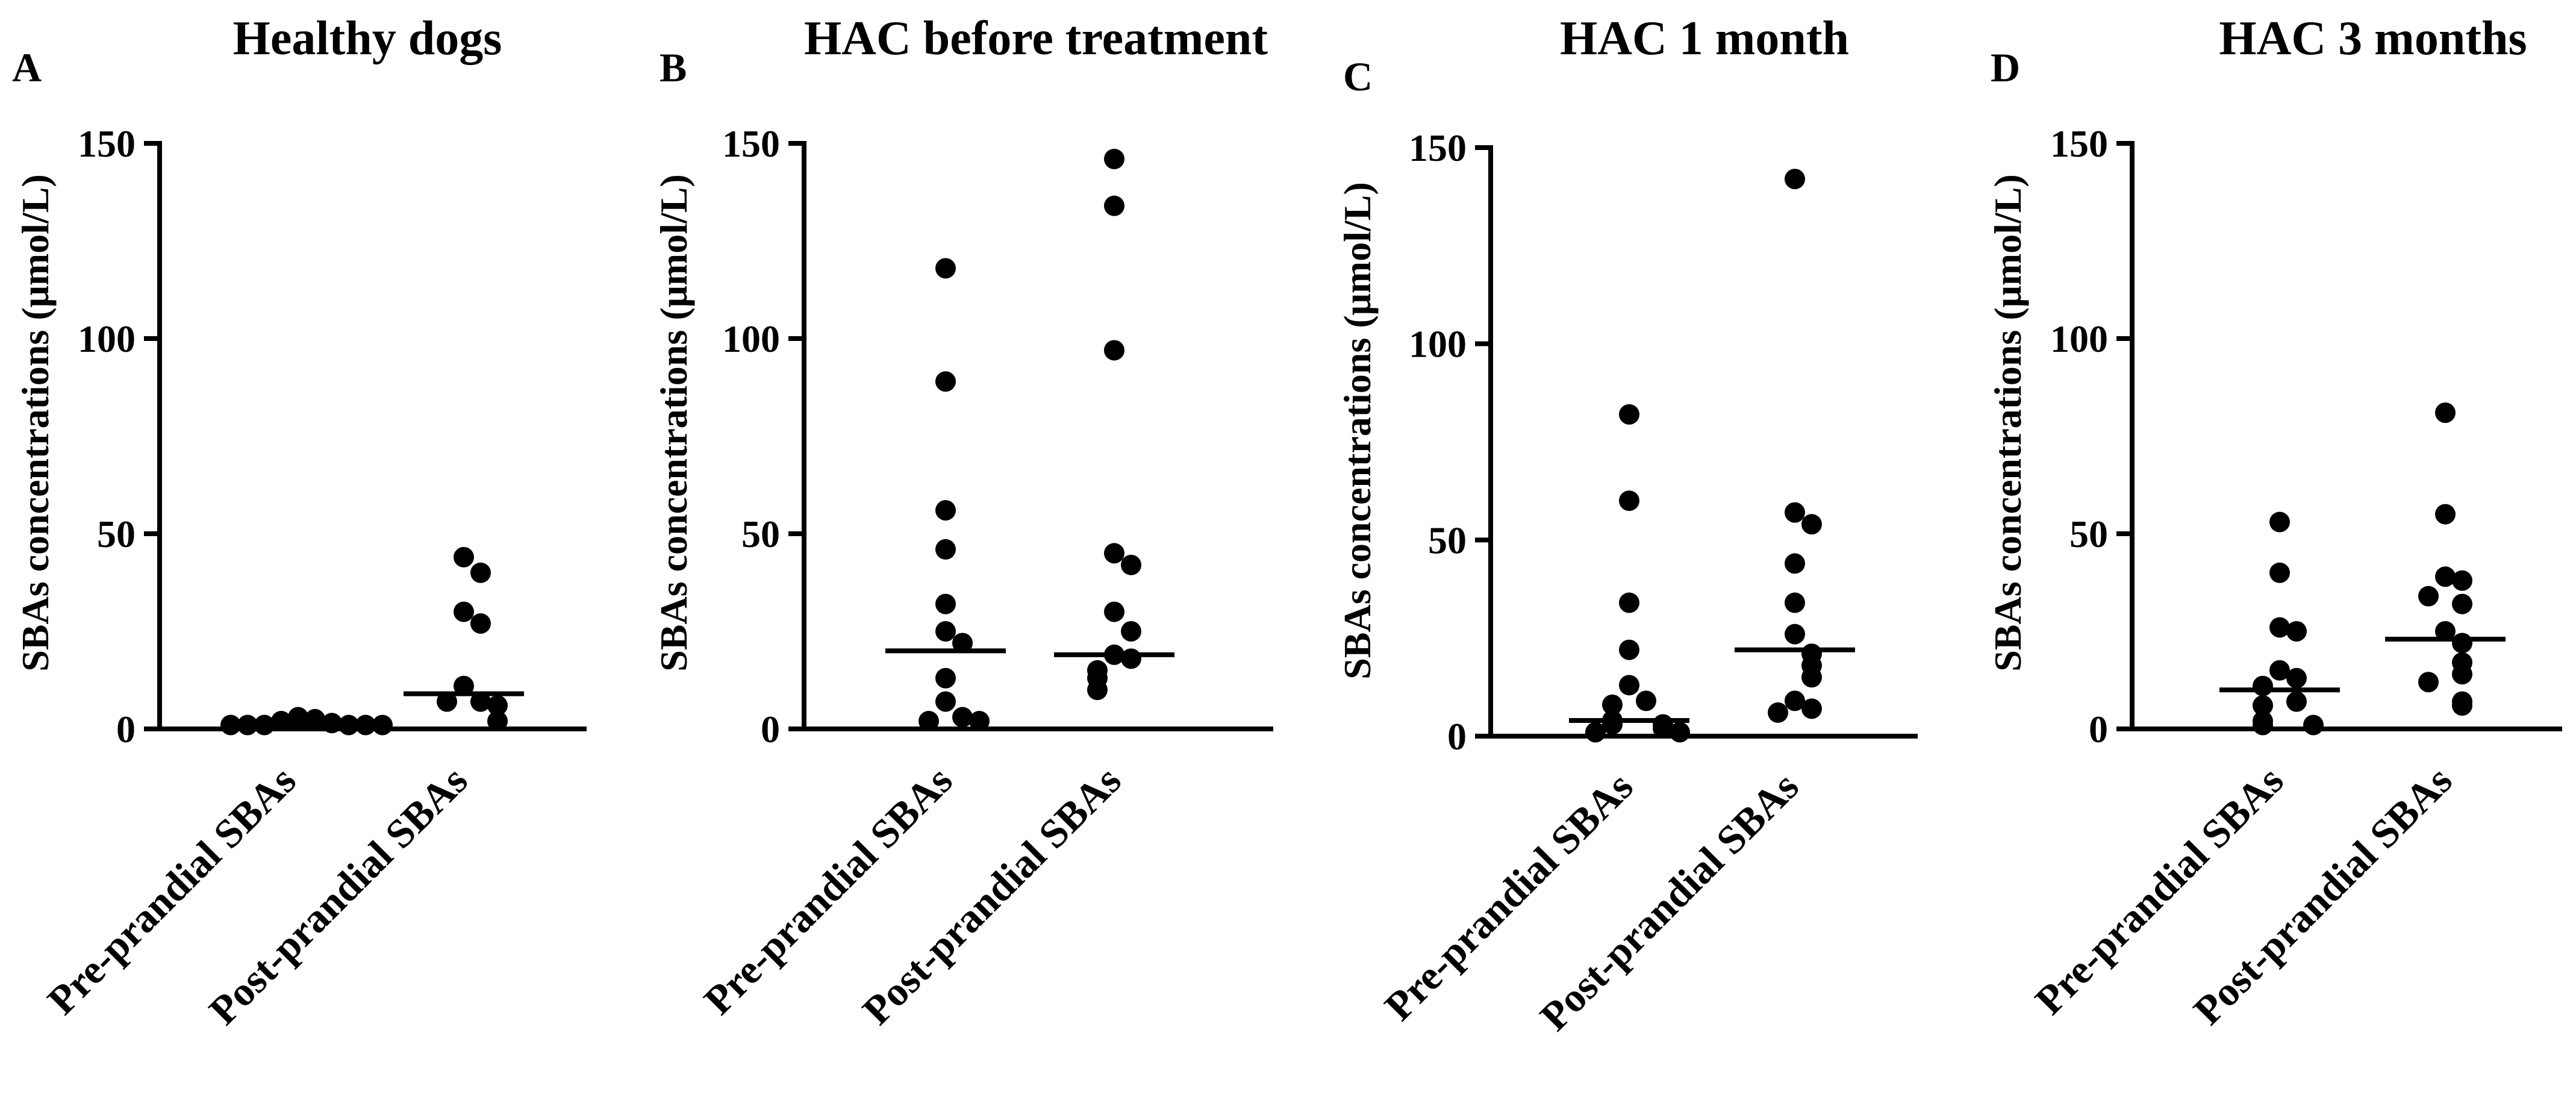  What do you see at coordinates (1457, 736) in the screenshot?
I see `panel-c-tick-label-0: 0` at bounding box center [1457, 736].